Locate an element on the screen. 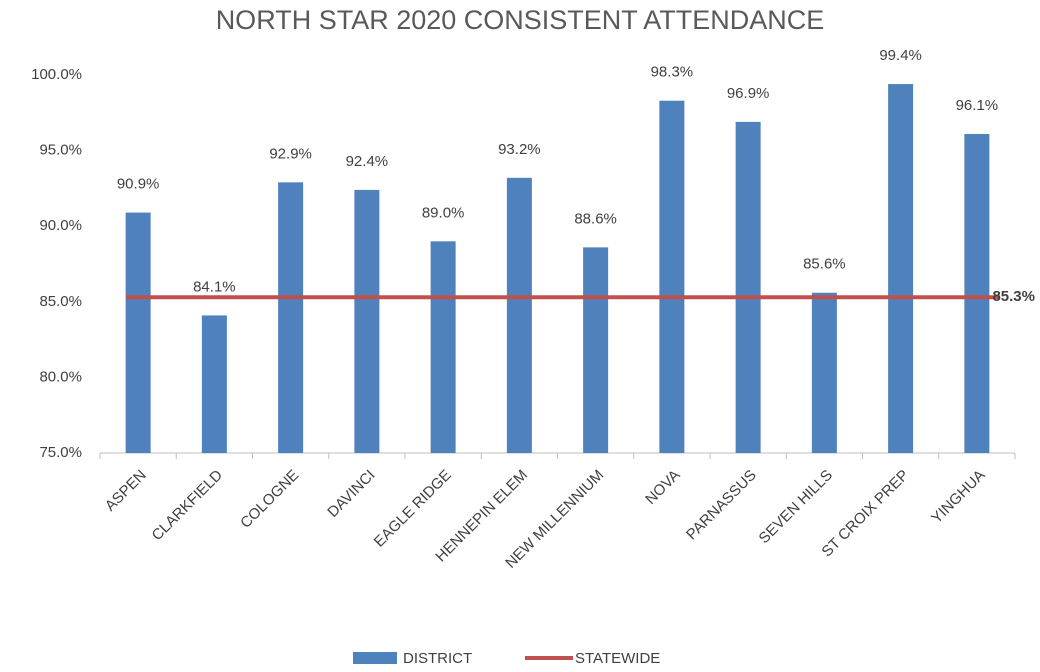  x-tick-label: NOVA is located at coordinates (662, 487).